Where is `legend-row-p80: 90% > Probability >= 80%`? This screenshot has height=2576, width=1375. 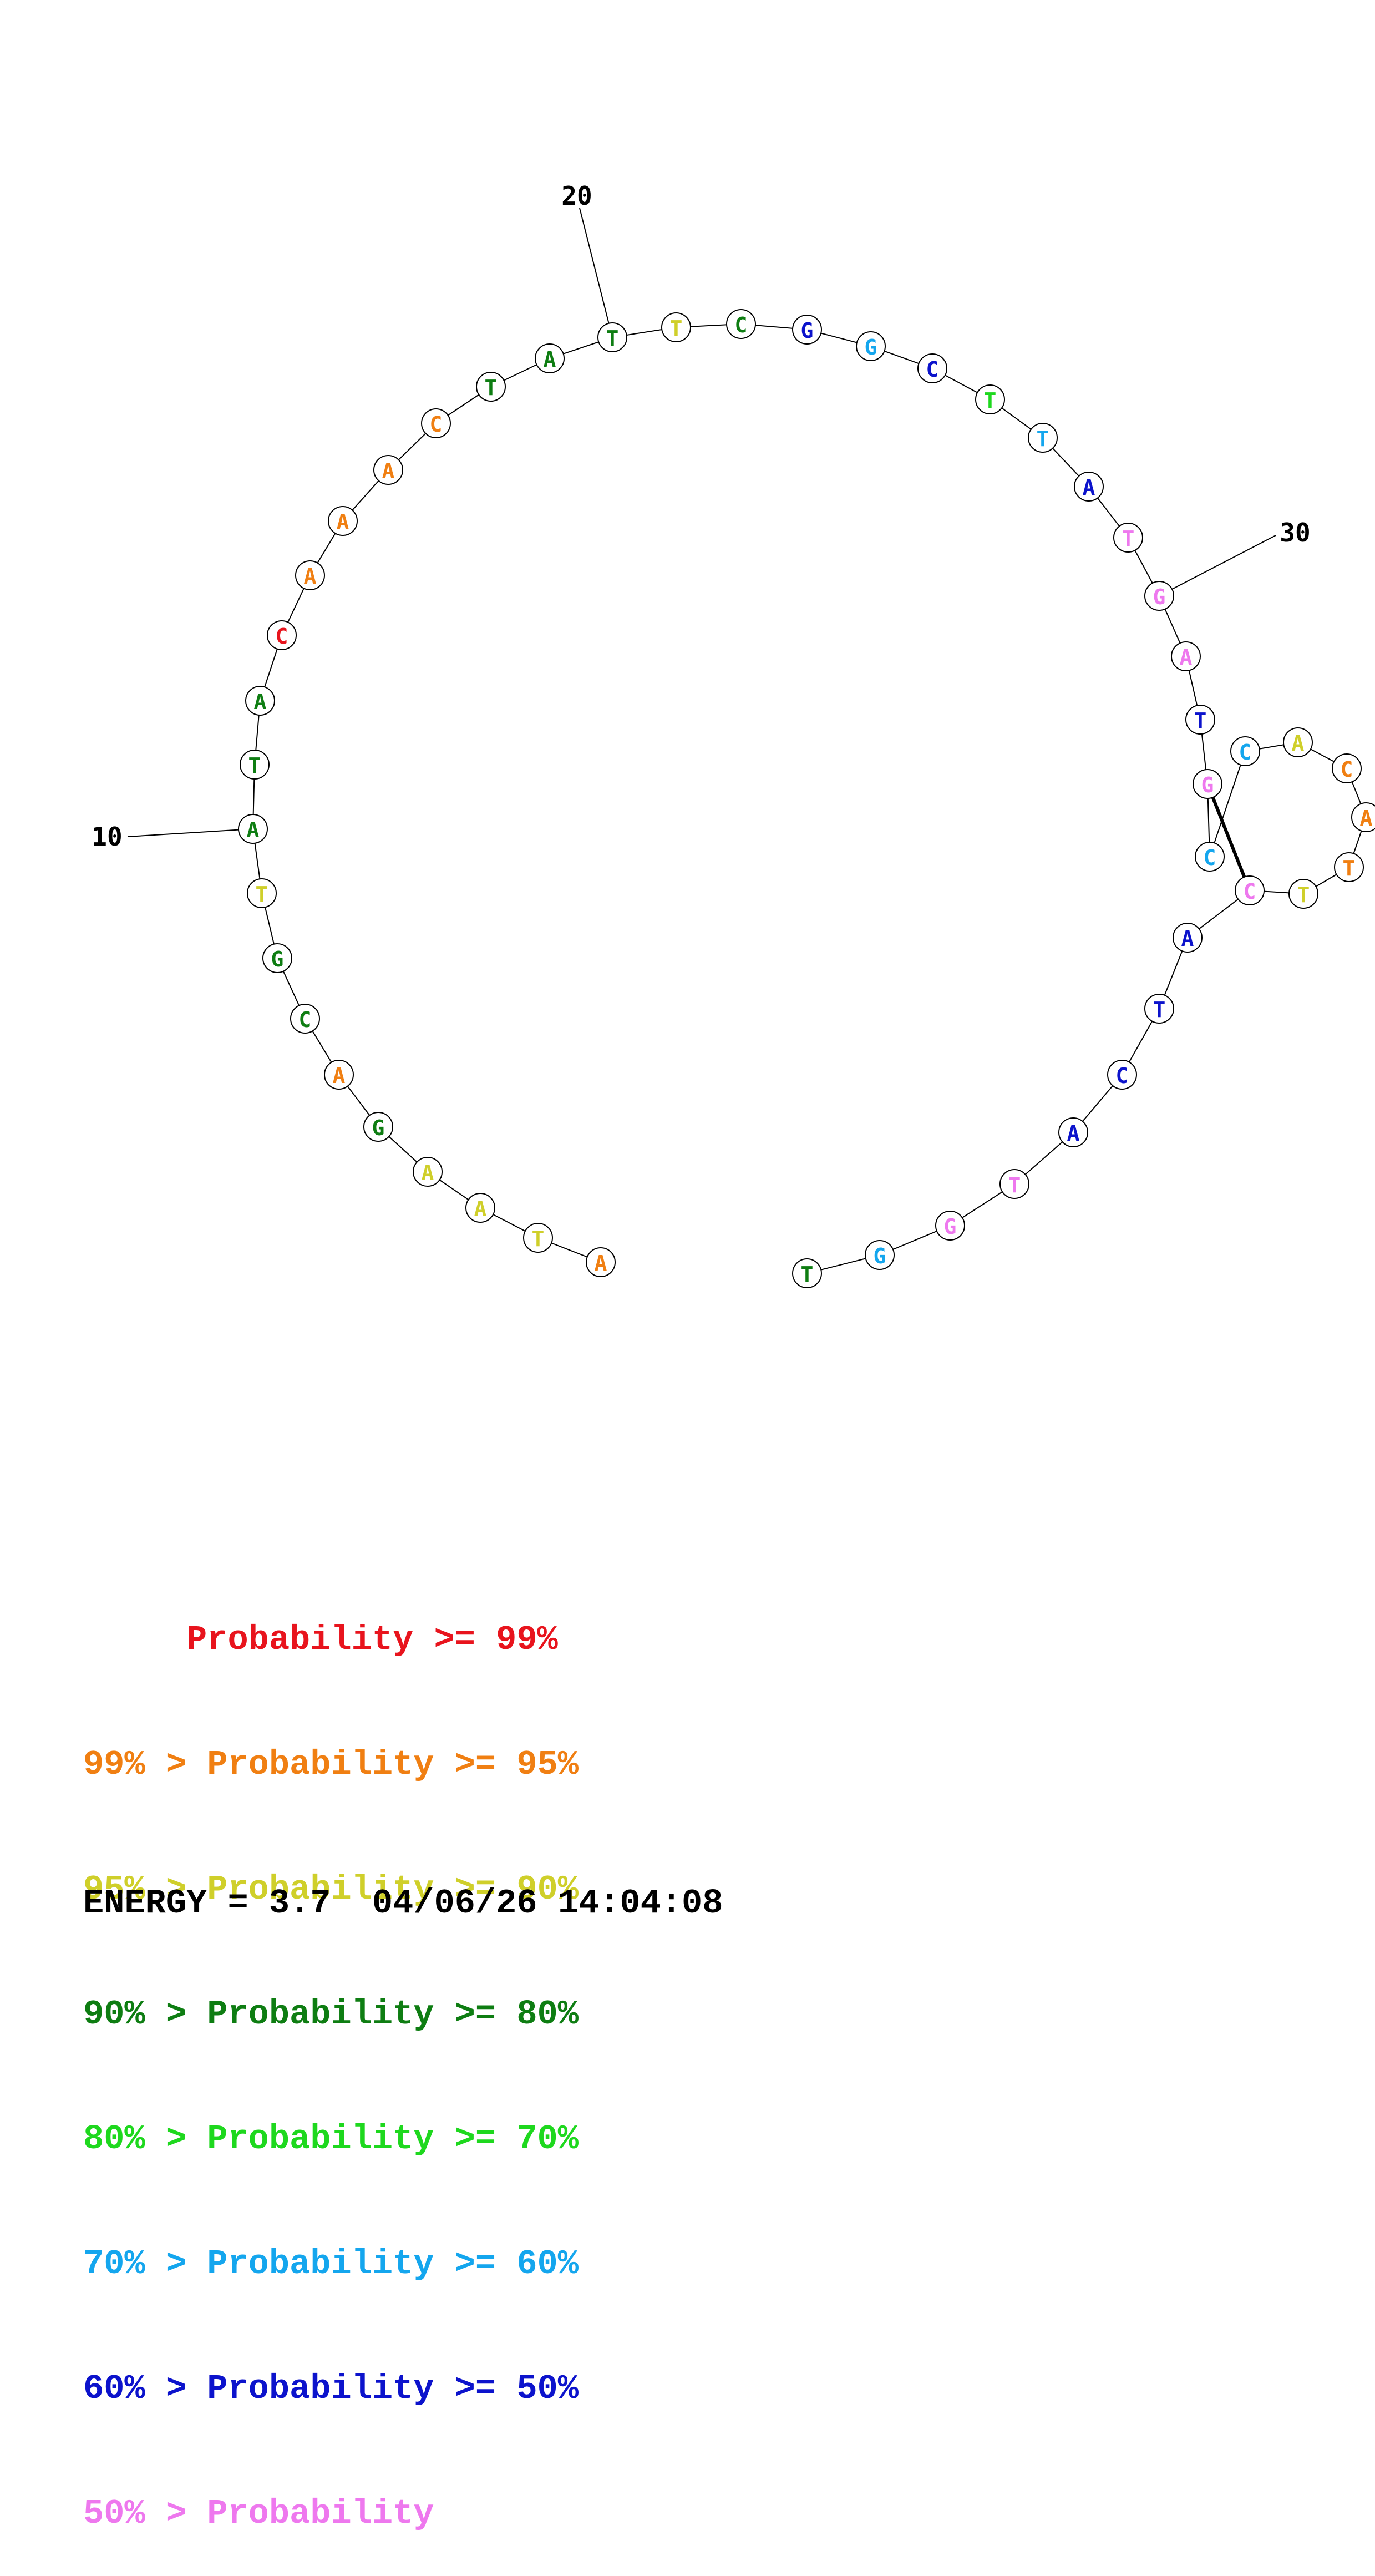 legend-row-p80: 90% > Probability >= 80% is located at coordinates (331, 2014).